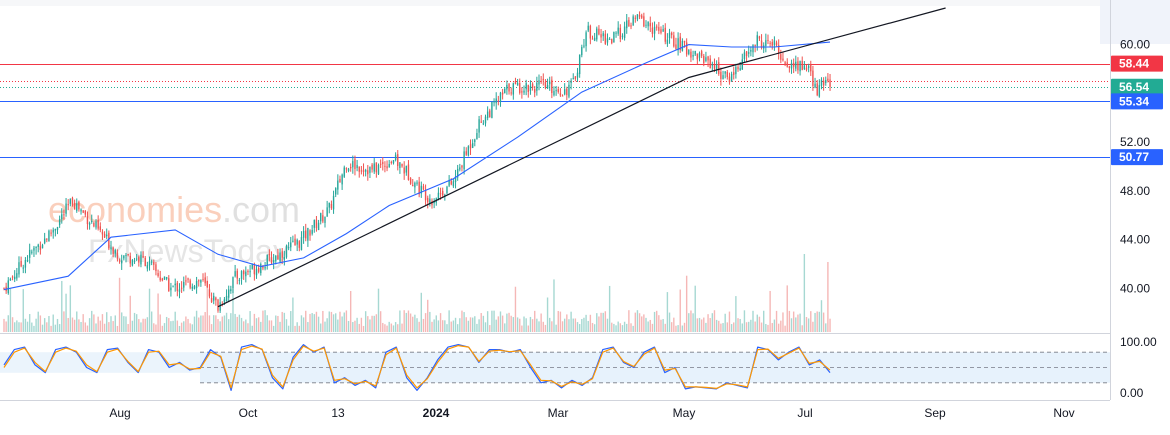  Describe the element at coordinates (1138, 219) in the screenshot. I see `price-axis: 40.00 44.00 48.00 52.00 60.00 100.00 0.00` at that location.